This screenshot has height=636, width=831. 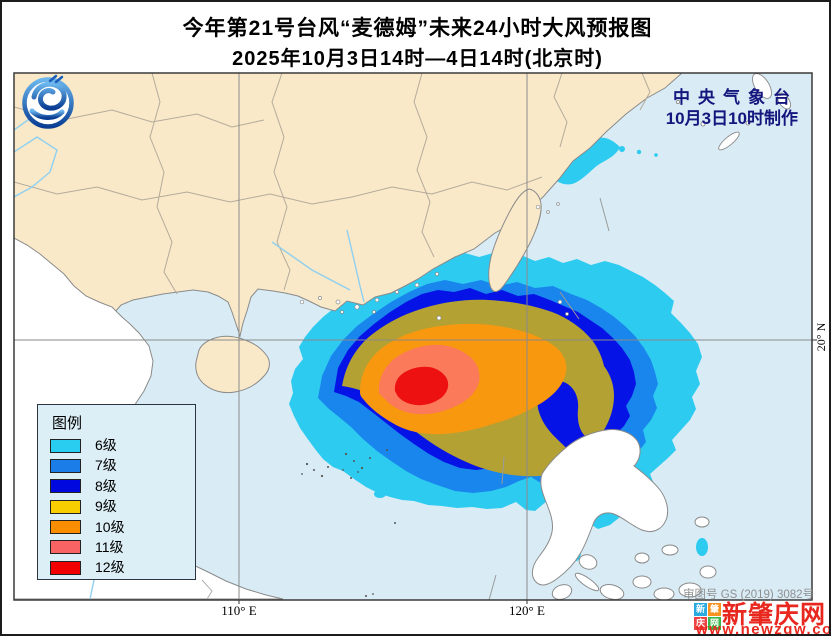 I want to click on watermark-url: www.newzqw.com, so click(x=762, y=628).